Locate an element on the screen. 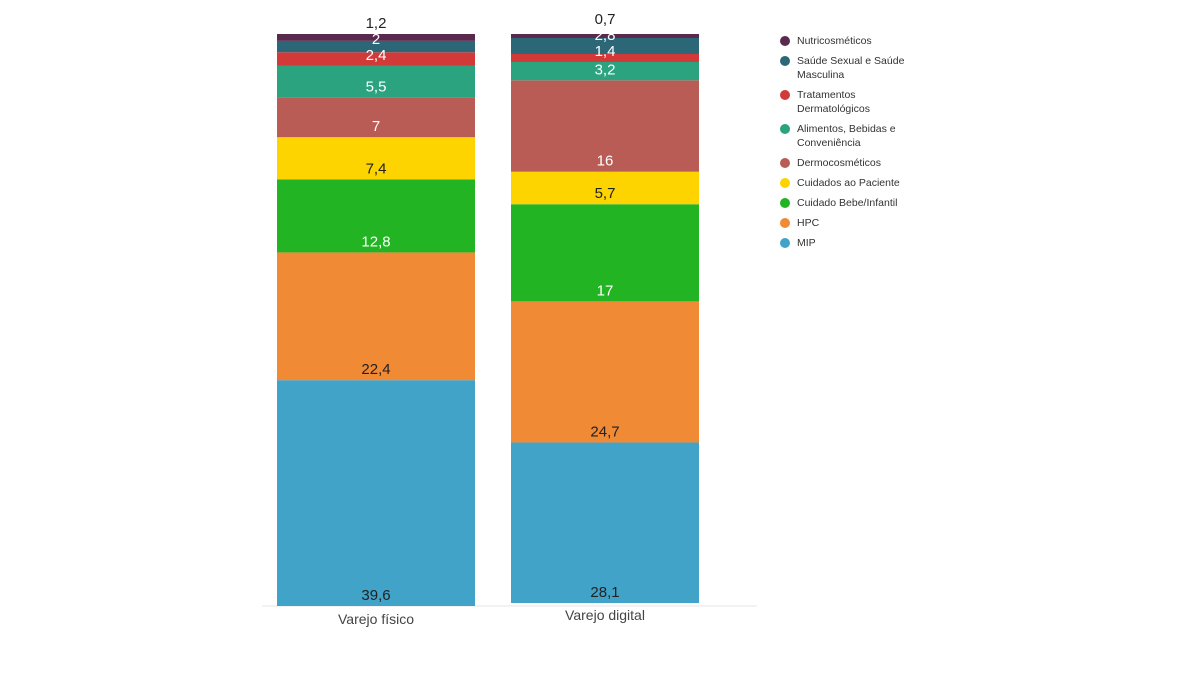 The height and width of the screenshot is (675, 1200). legend-label: Dermocosméticos is located at coordinates (839, 163).